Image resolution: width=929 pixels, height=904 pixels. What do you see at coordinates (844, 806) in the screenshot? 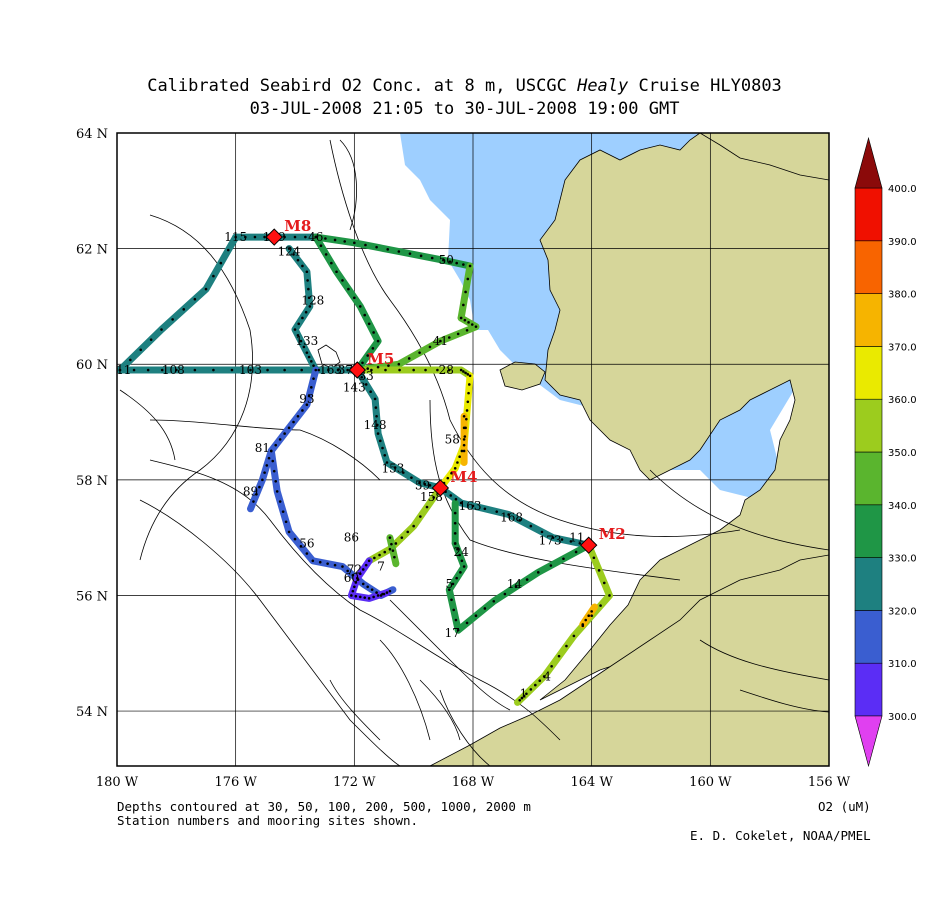
I see `units-label: O2 (uM)` at bounding box center [844, 806].